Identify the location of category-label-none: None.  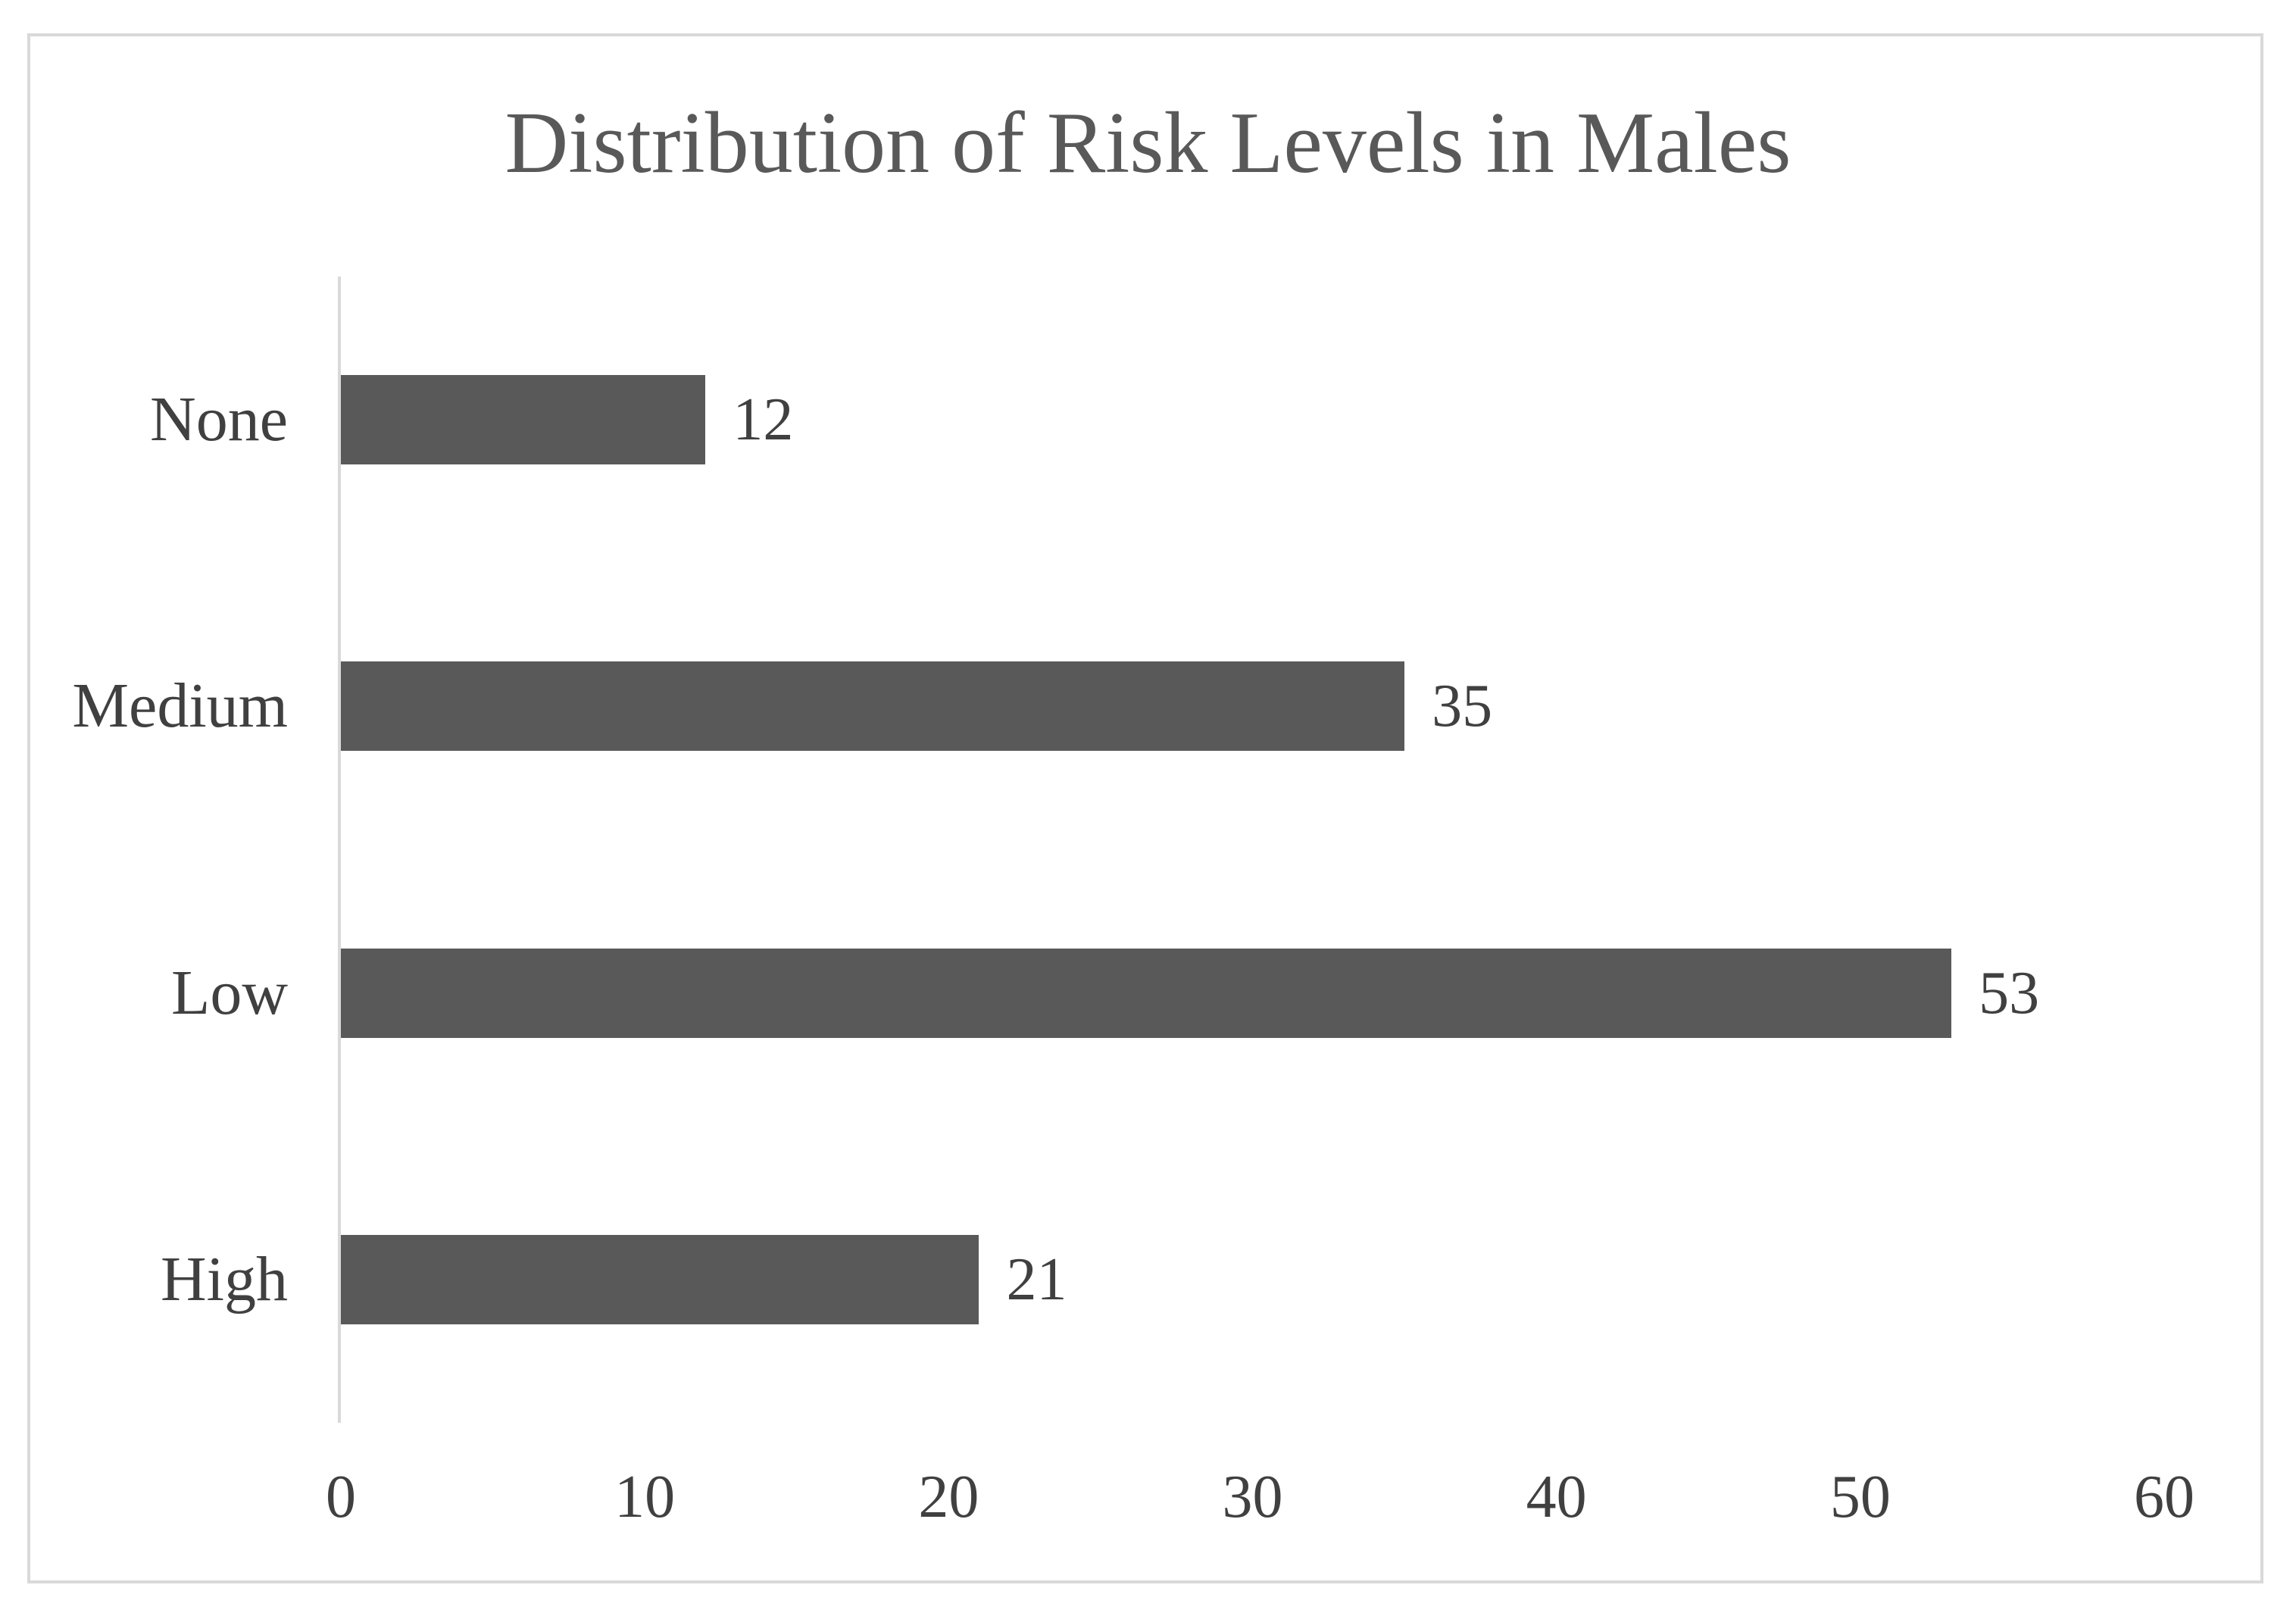
(219, 419).